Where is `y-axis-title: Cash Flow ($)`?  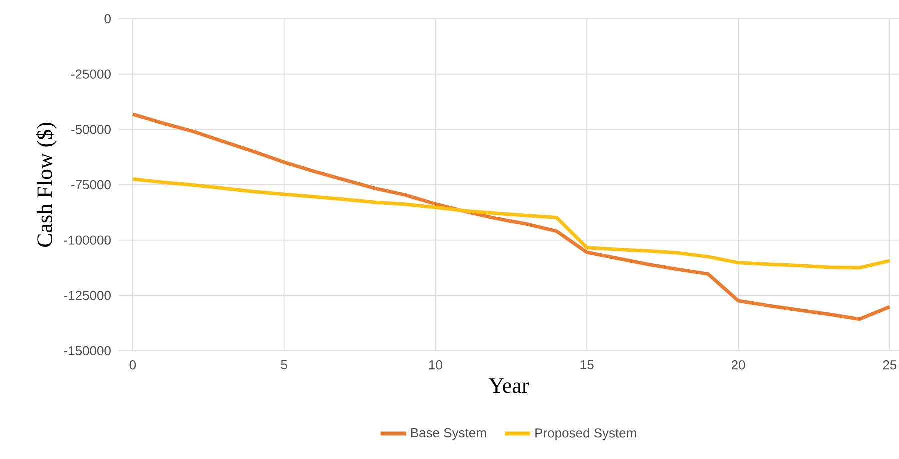 y-axis-title: Cash Flow ($) is located at coordinates (46, 185).